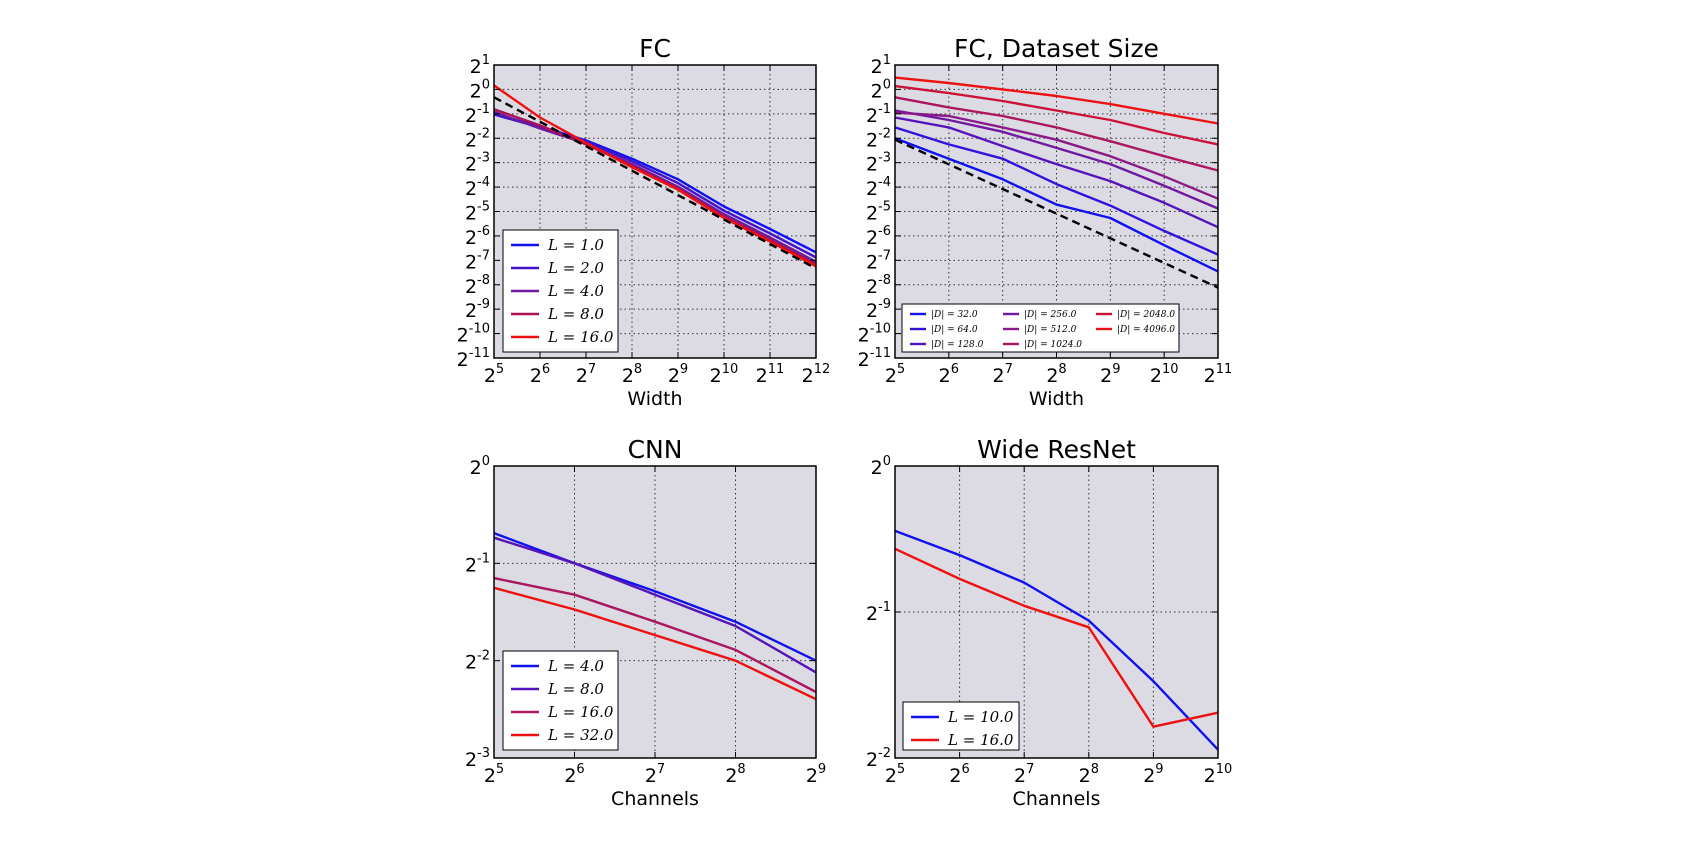  I want to click on legend-label: |D| = 1024.0, so click(1053, 345).